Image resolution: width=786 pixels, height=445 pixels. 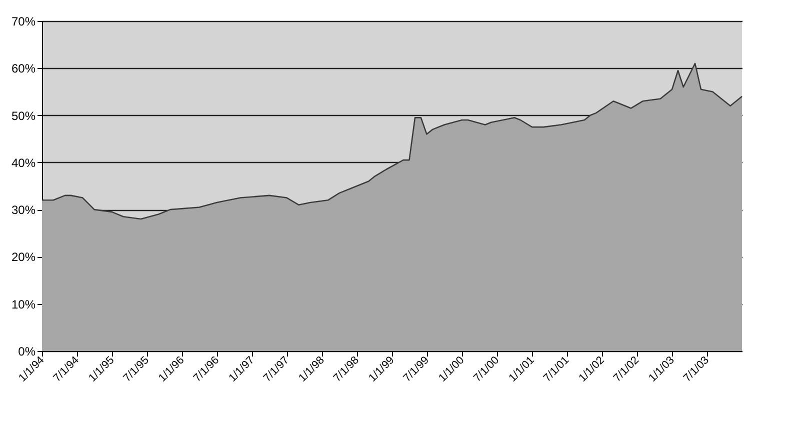 I want to click on y-tick-label: 20%, so click(x=23, y=257).